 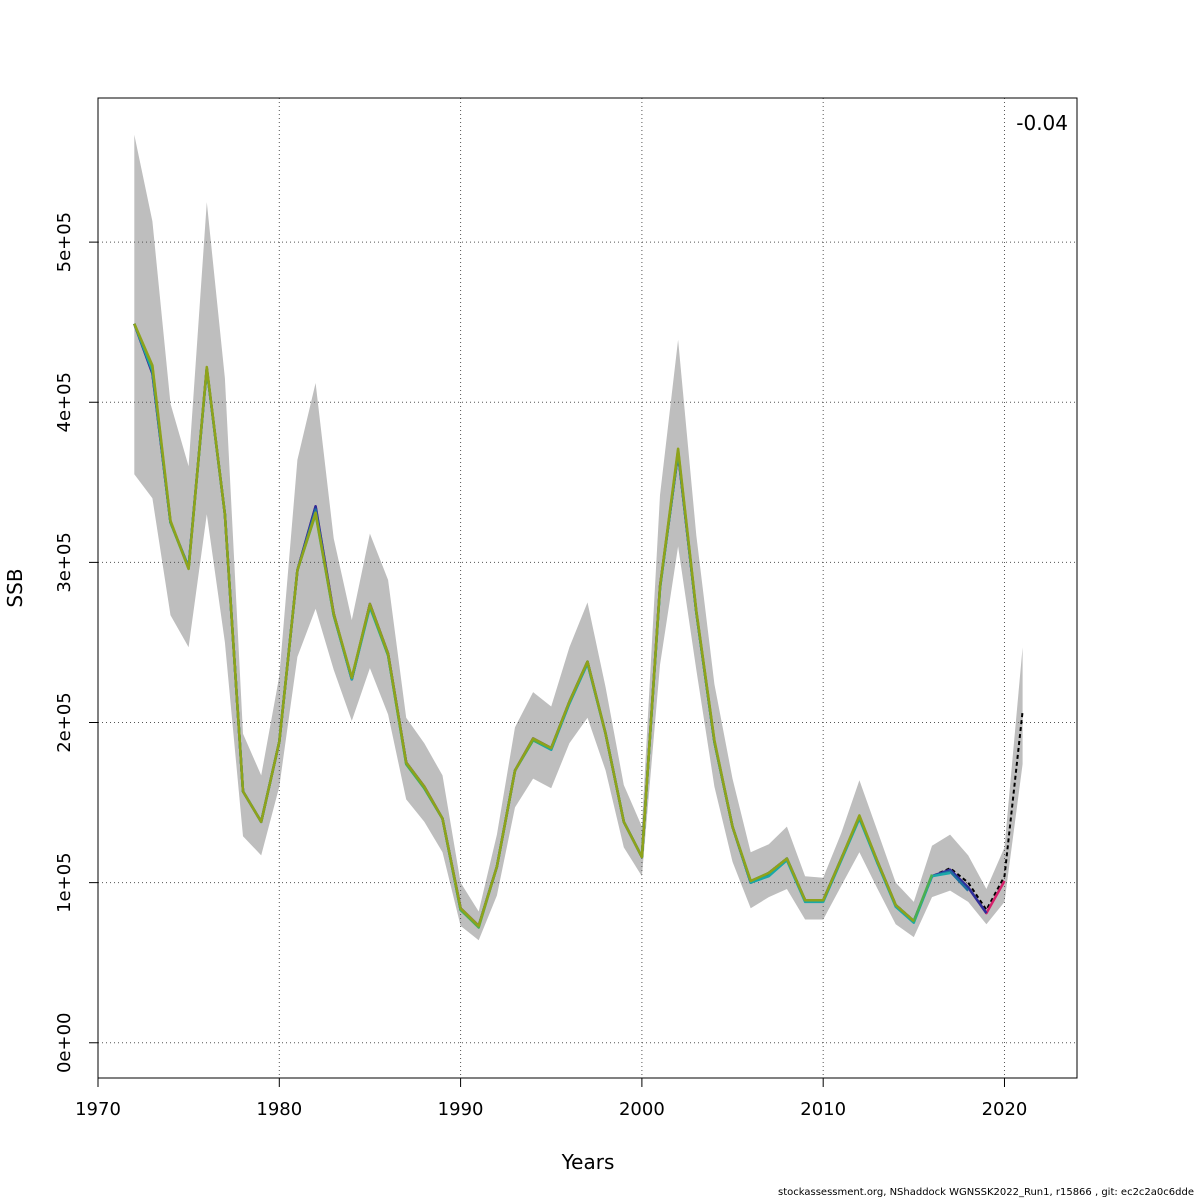 I want to click on y-tick-label: 0e+00, so click(x=64, y=1043).